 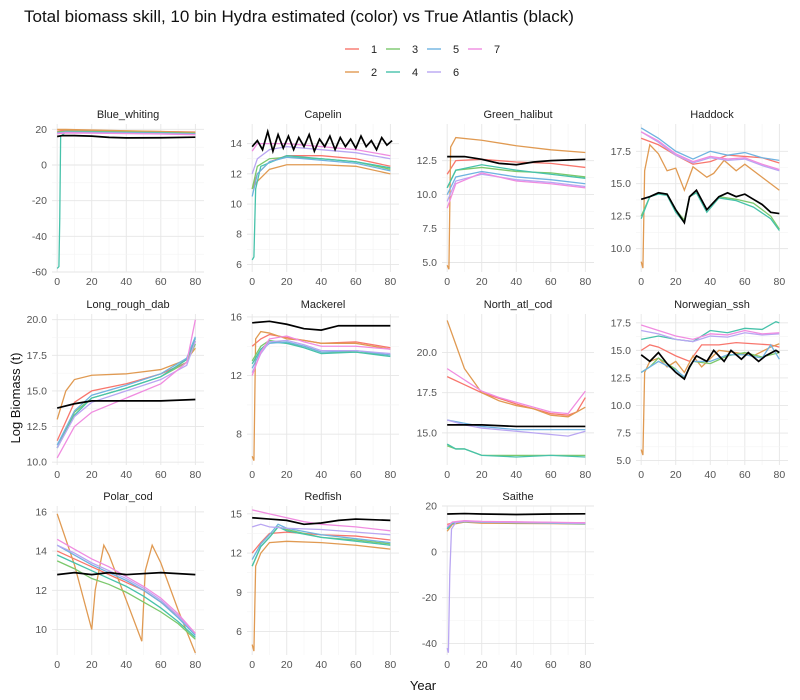 I want to click on y-tick-label: 14, so click(x=236, y=144).